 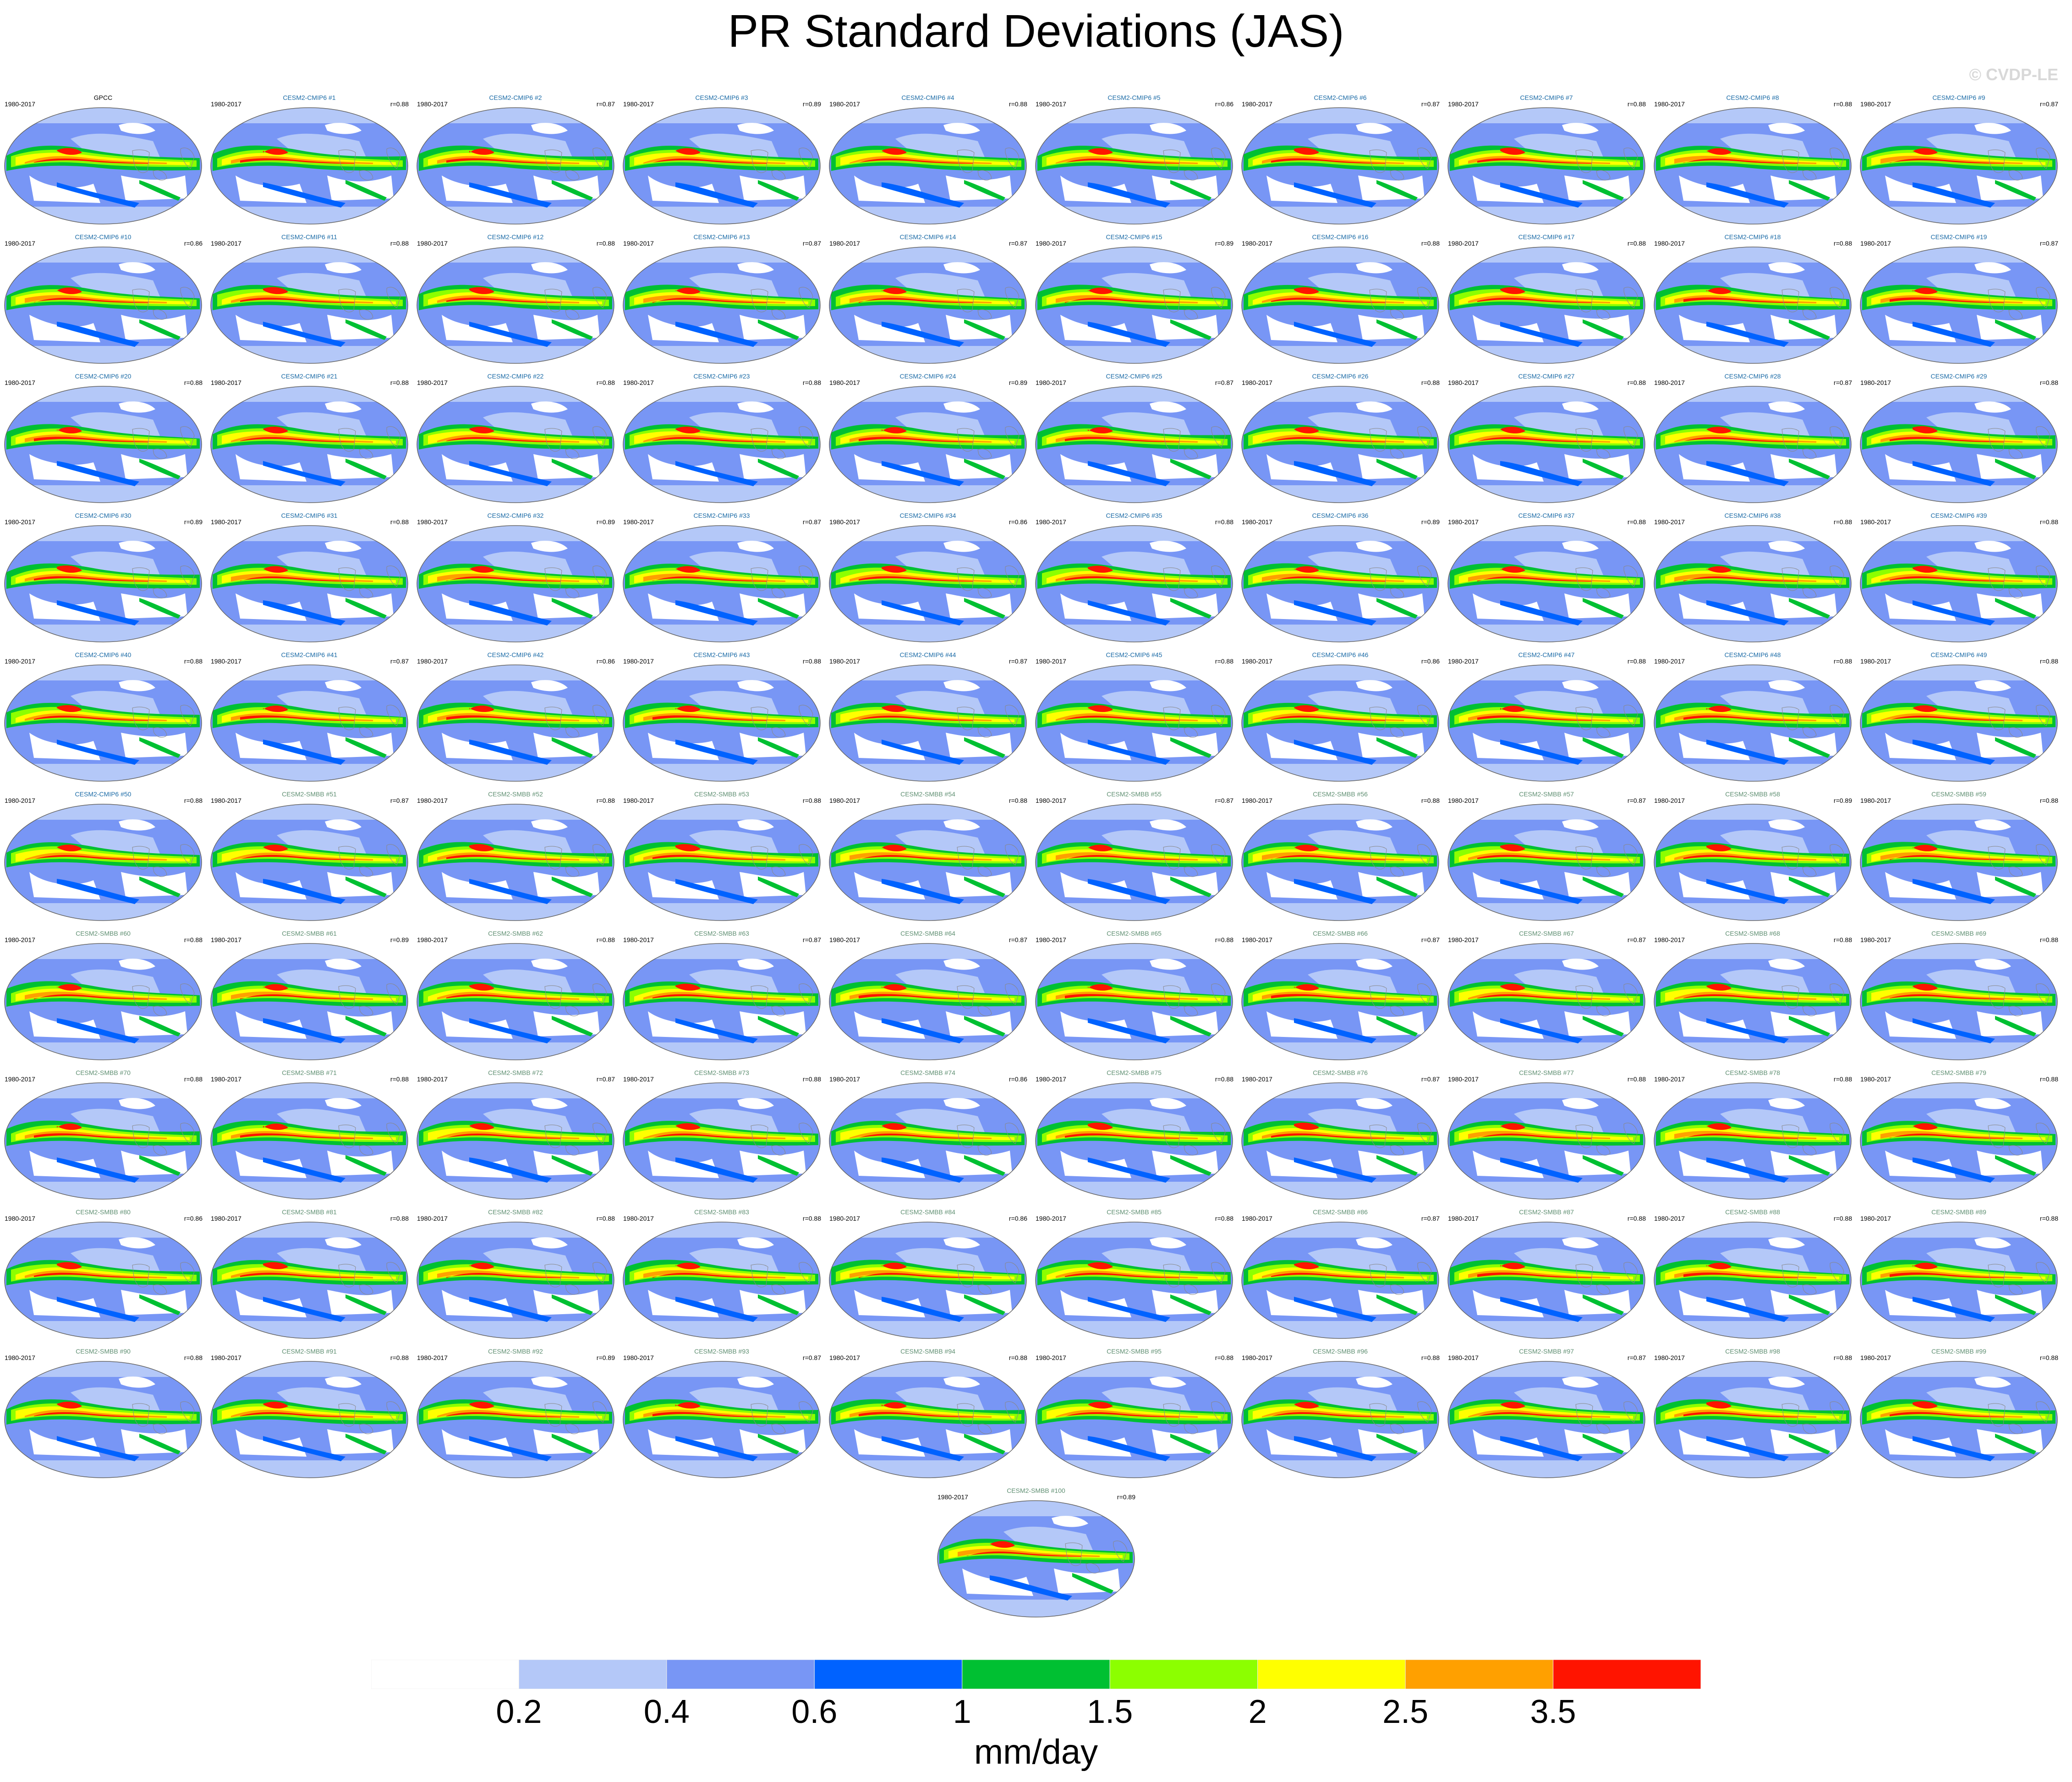 I want to click on member-name: CESM2-CMIP6 #42, so click(x=515, y=654).